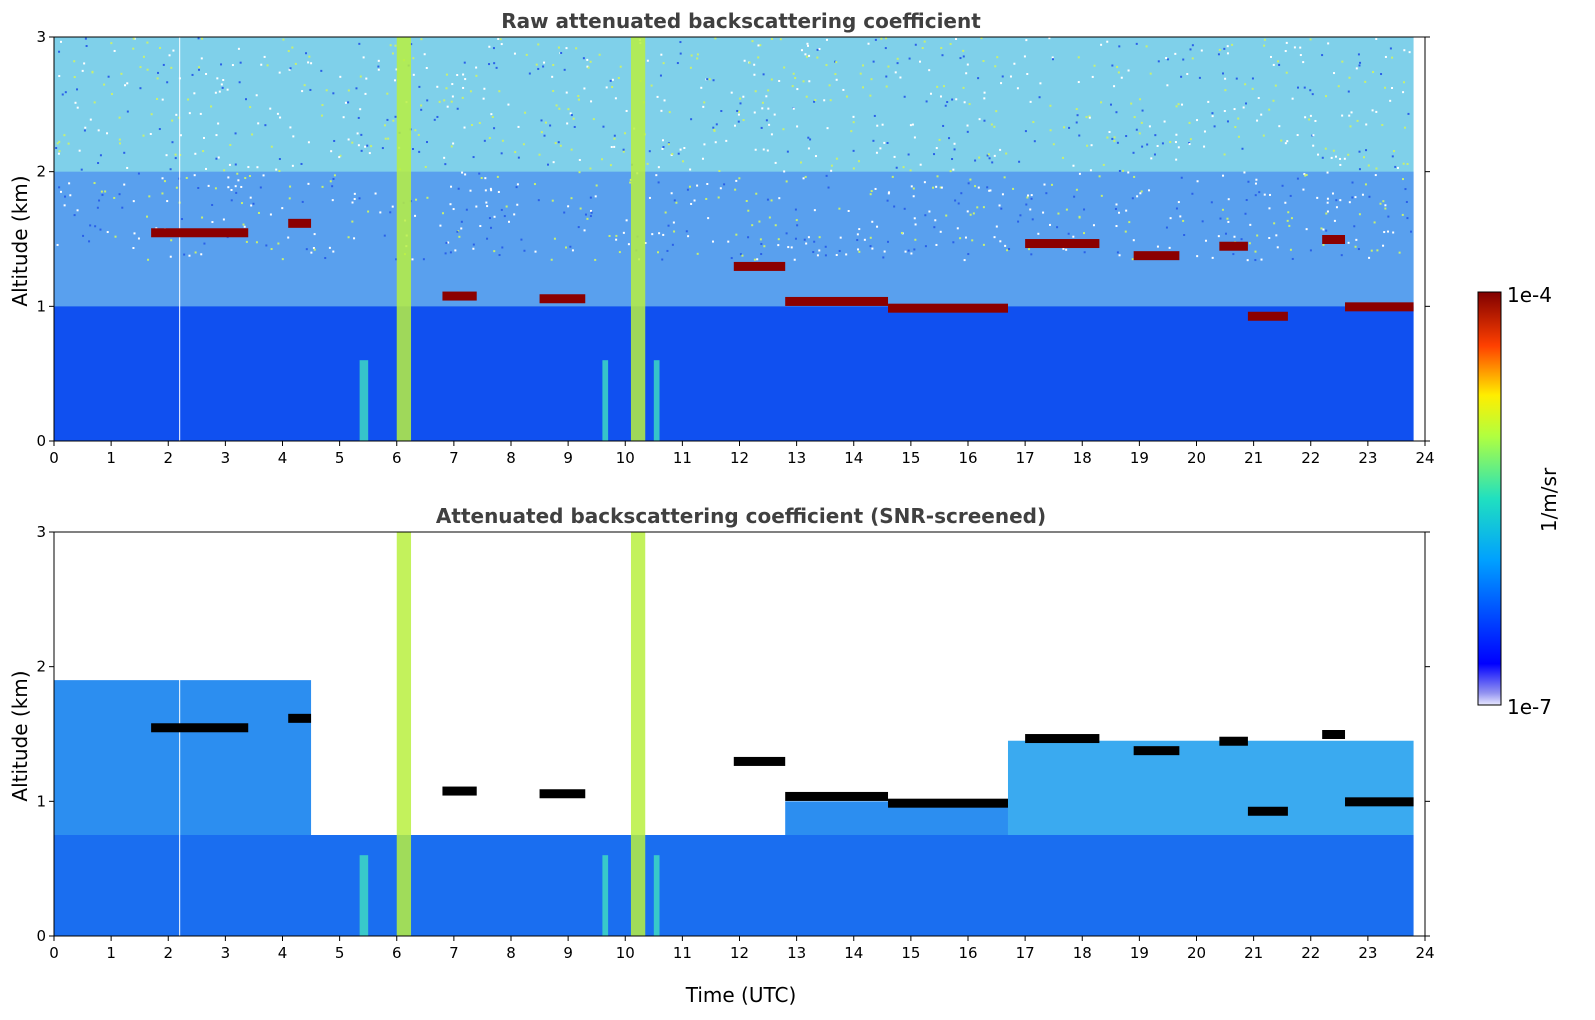 This screenshot has width=1595, height=1020. What do you see at coordinates (41, 306) in the screenshot?
I see `y-tick-label: 1` at bounding box center [41, 306].